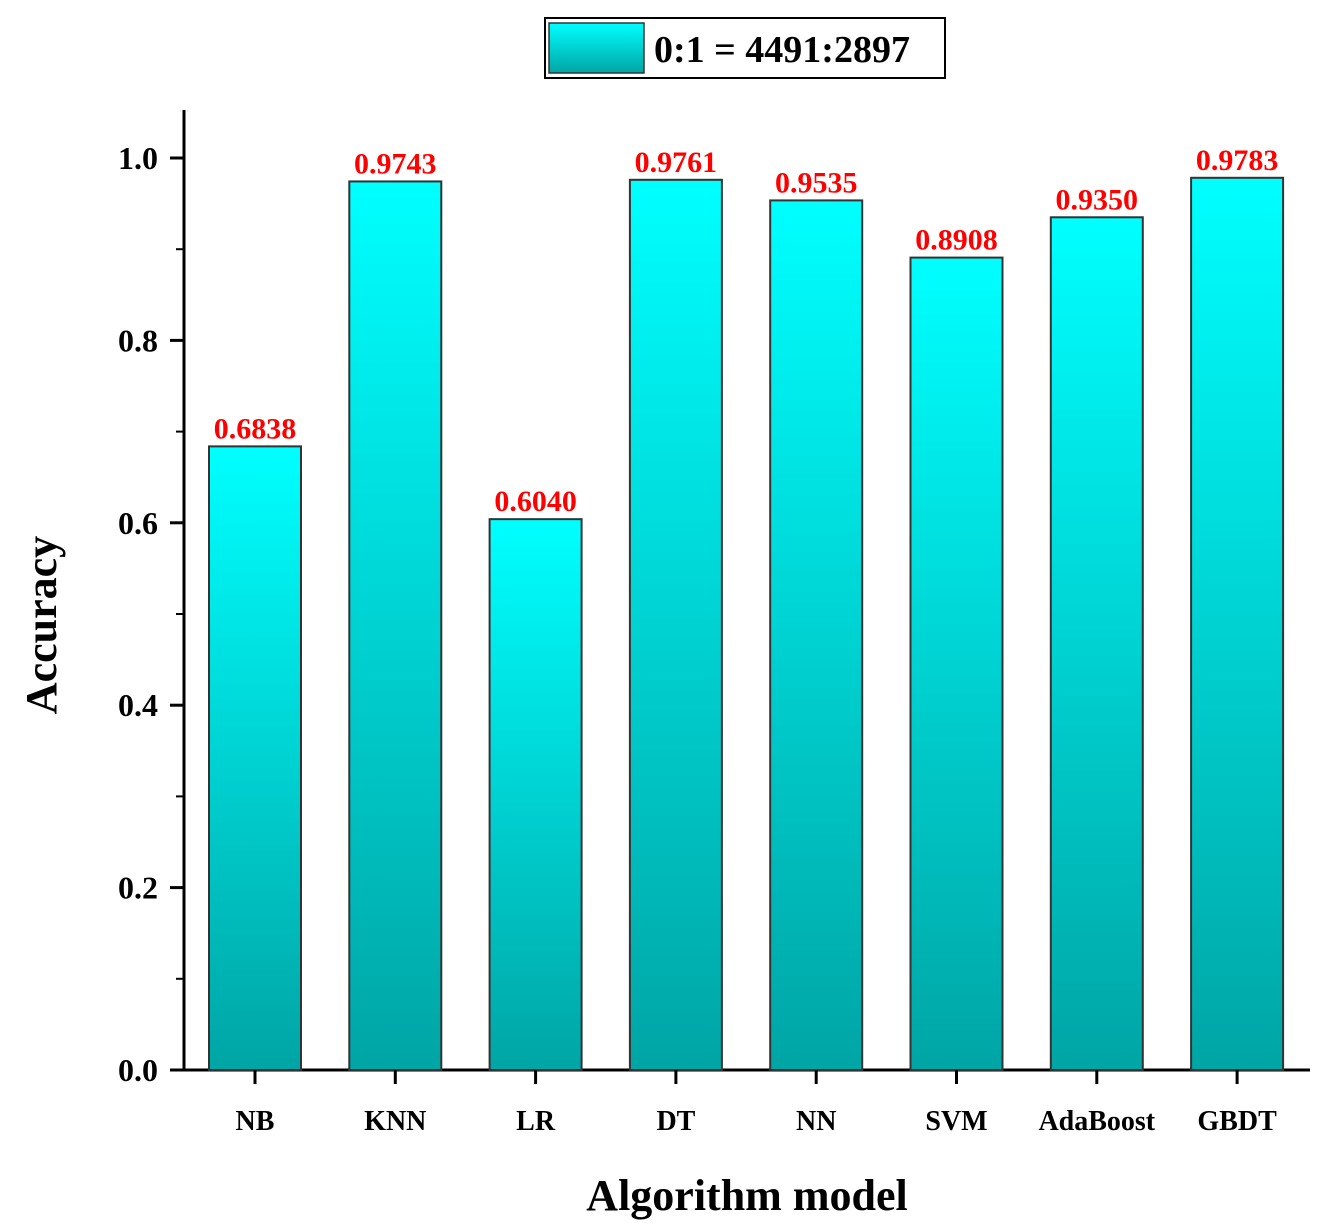  I want to click on x-tick-label-gbdt: GBDT, so click(1237, 1121).